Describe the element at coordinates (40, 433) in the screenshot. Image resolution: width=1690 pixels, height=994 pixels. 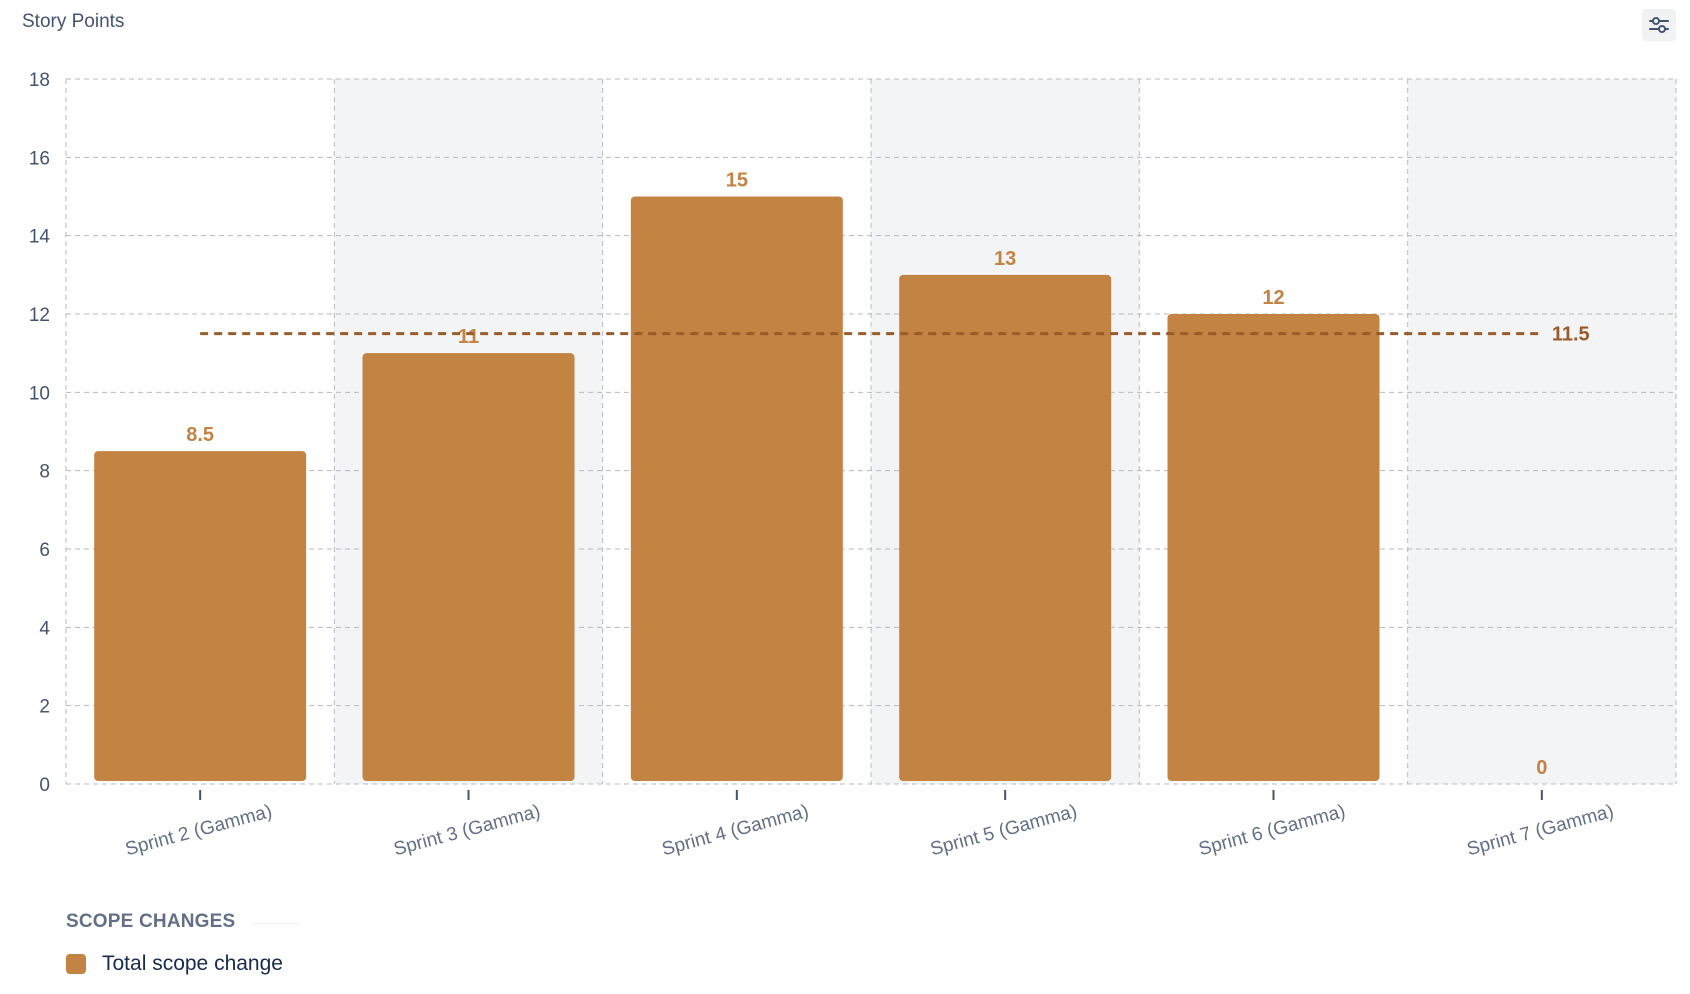
I see `y-axis-ticks: 0 2 4 6 8 10 12 14 16 18` at that location.